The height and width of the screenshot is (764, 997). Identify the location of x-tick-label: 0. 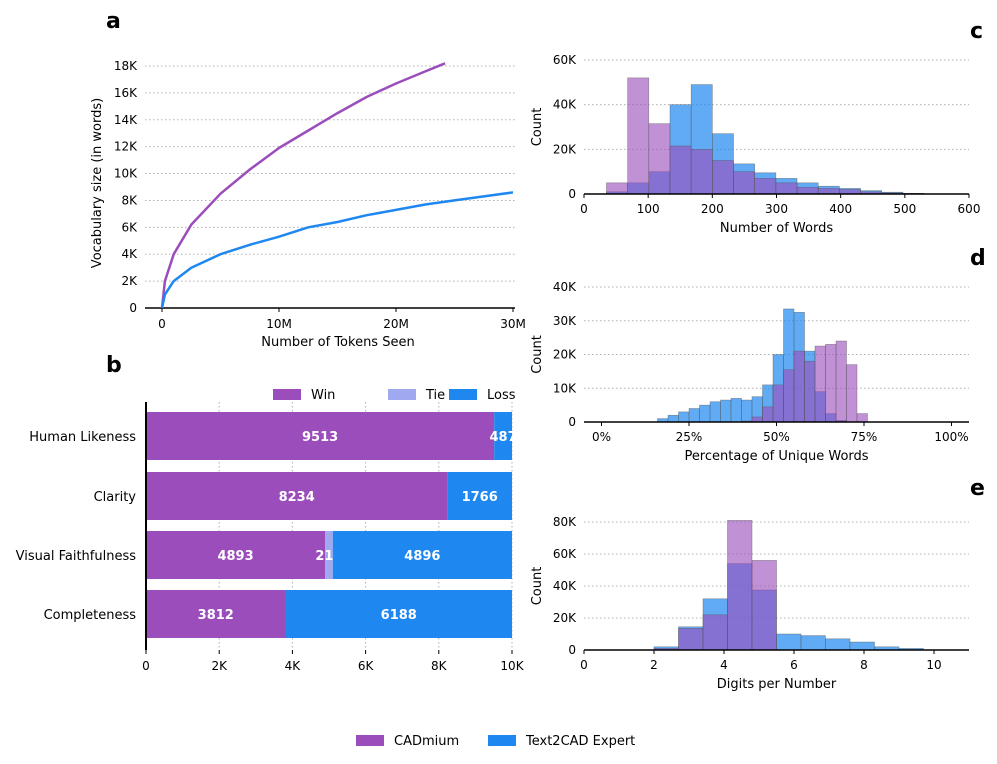
(584, 209).